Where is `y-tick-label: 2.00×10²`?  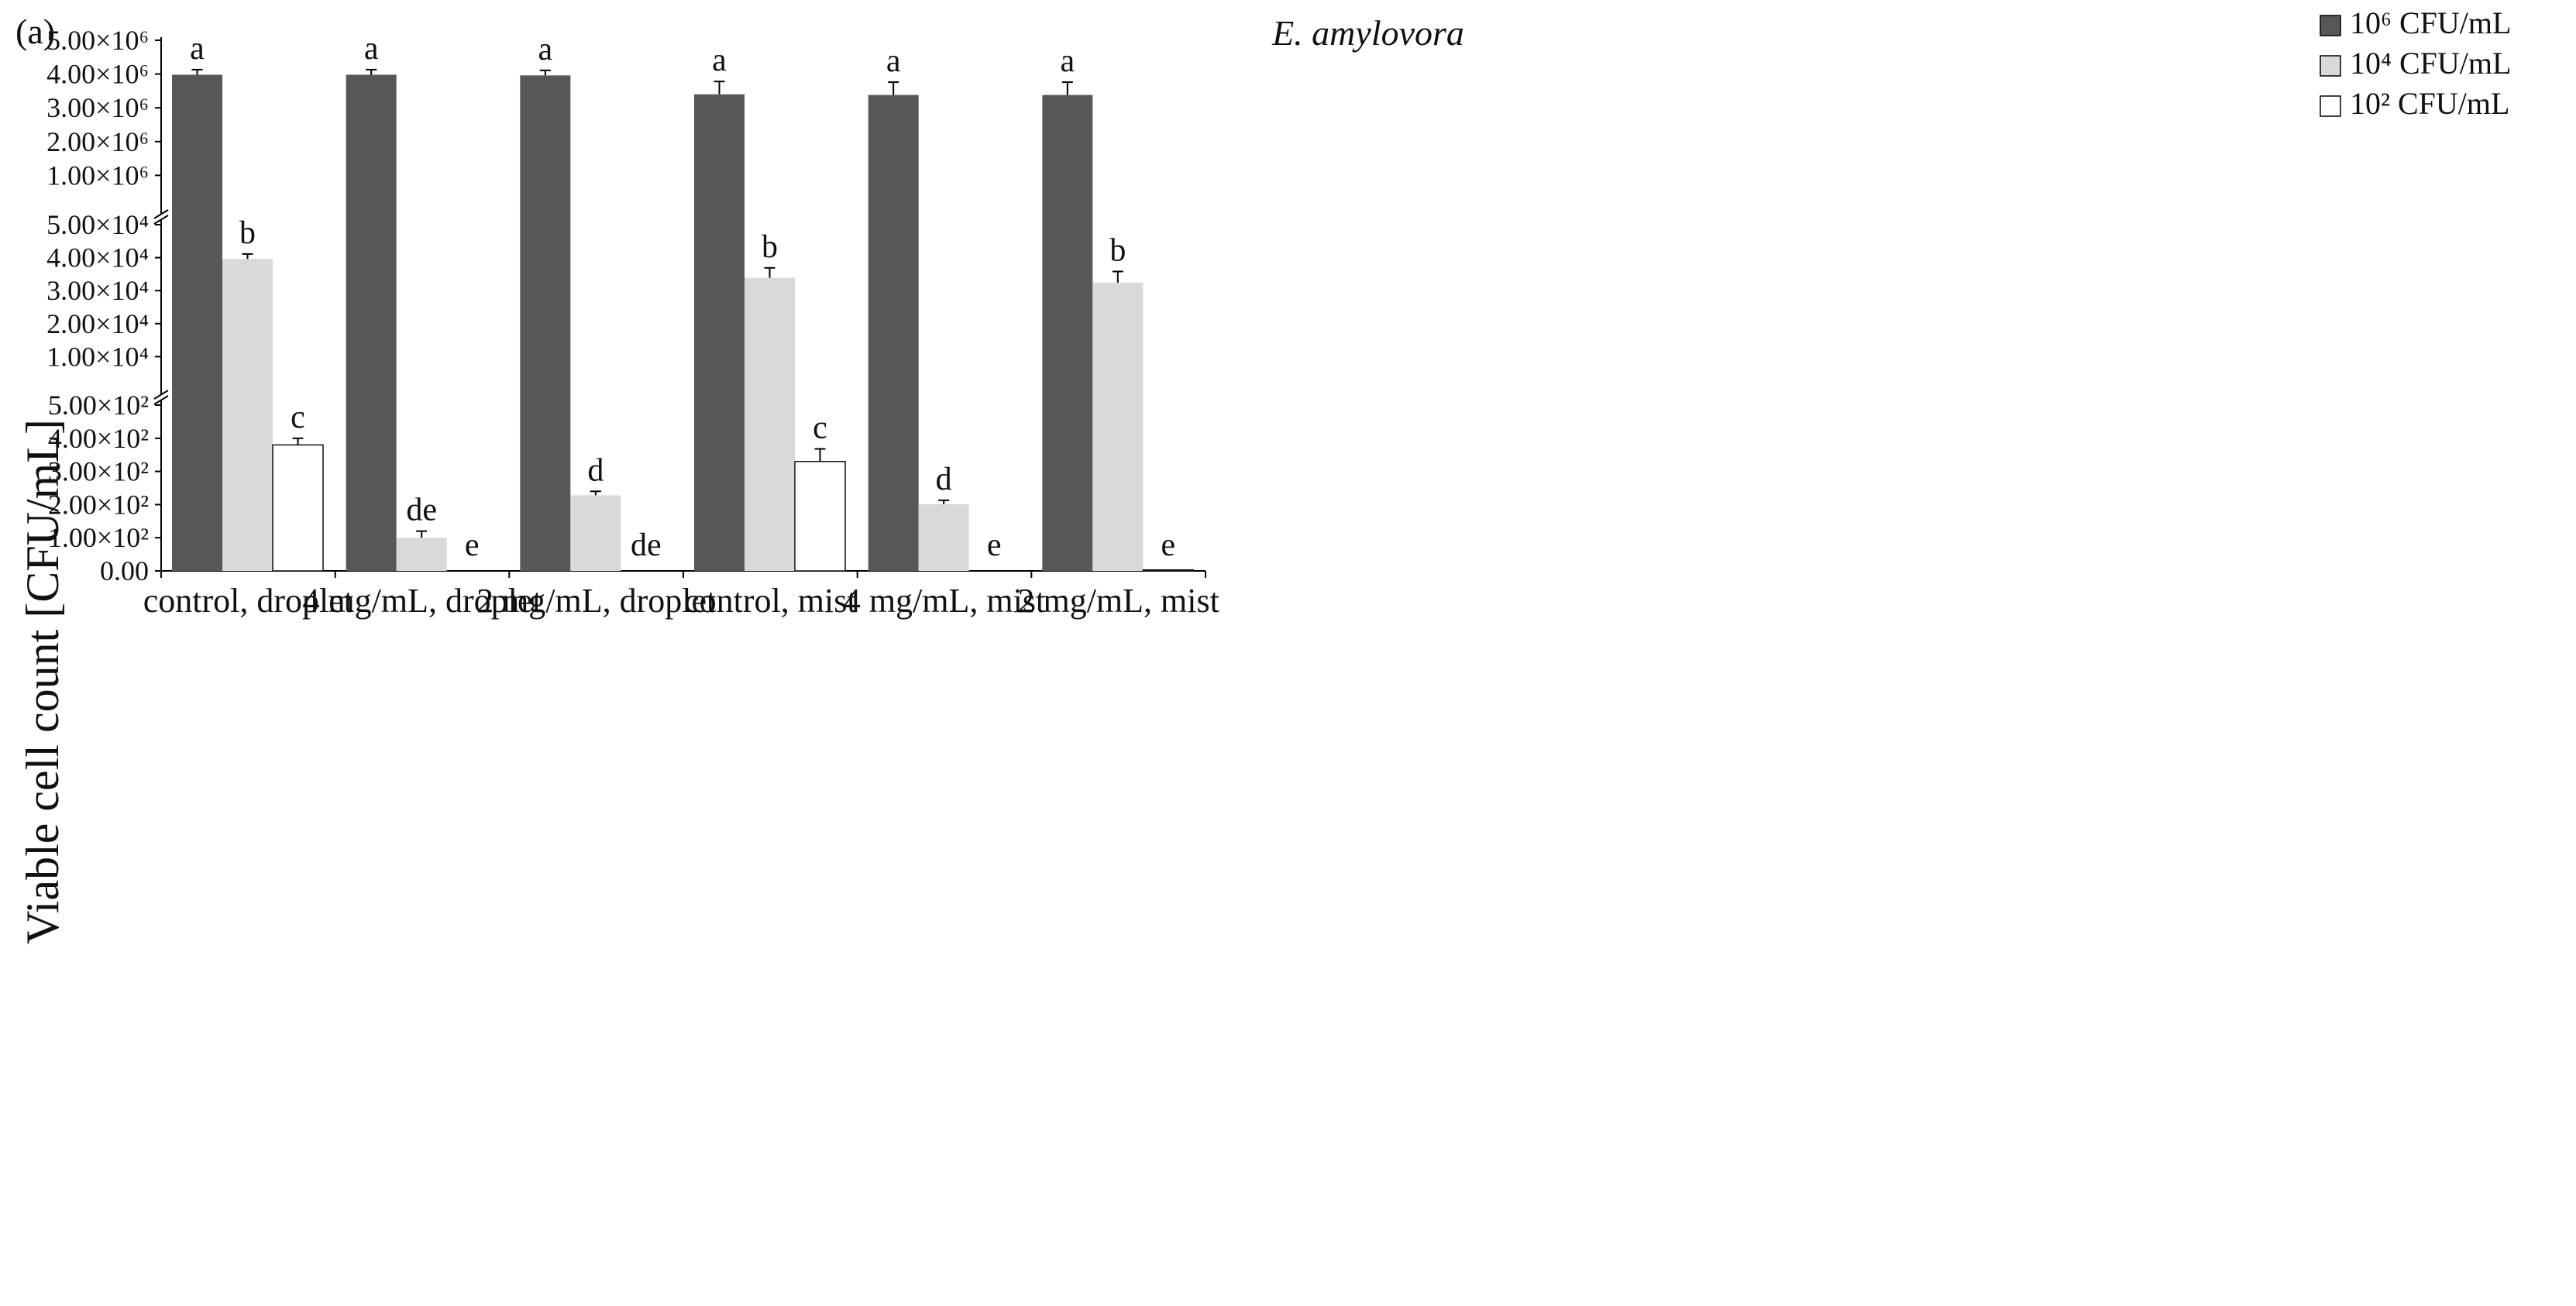 y-tick-label: 2.00×10² is located at coordinates (98, 504).